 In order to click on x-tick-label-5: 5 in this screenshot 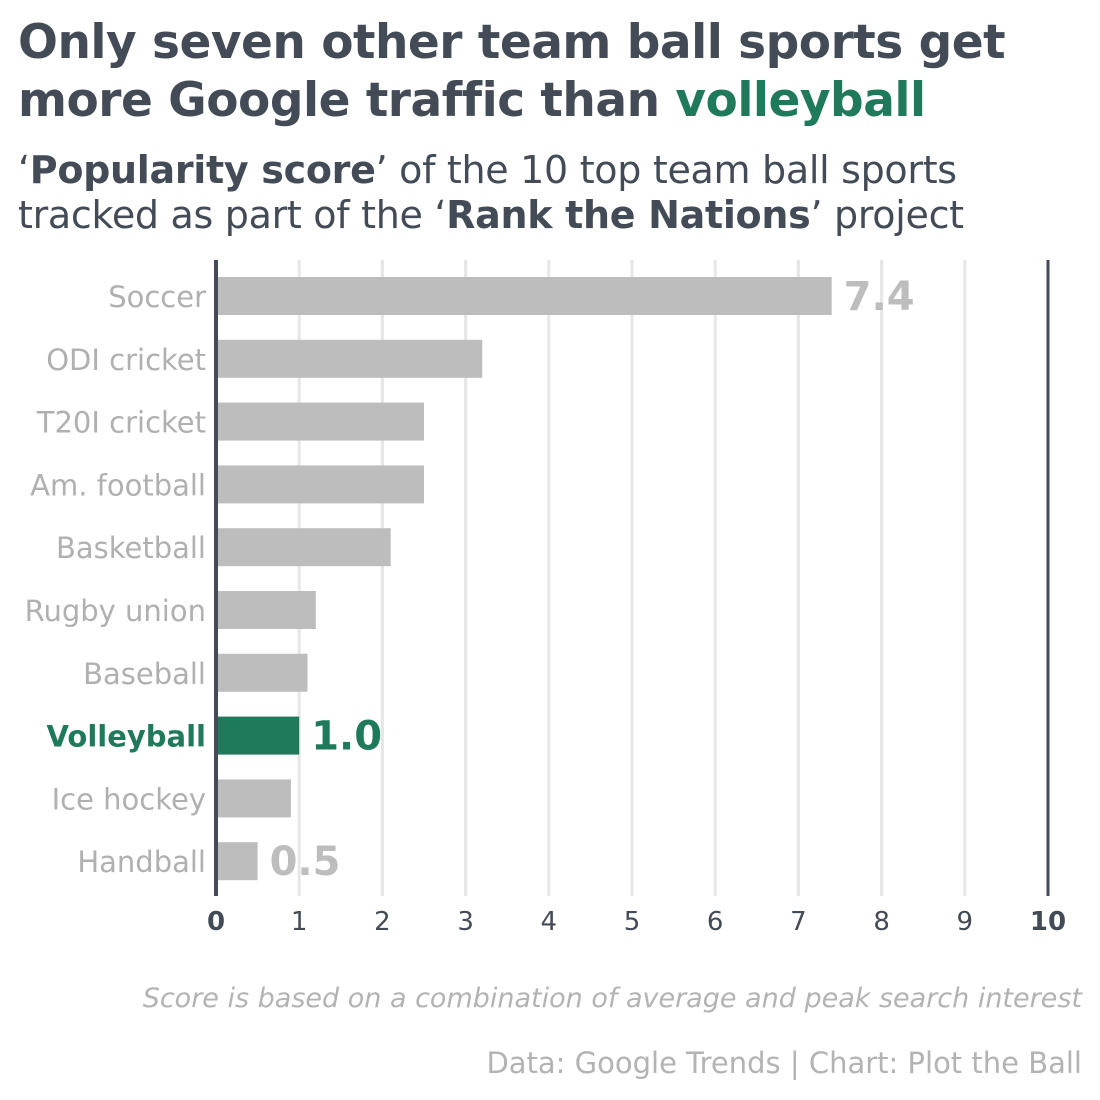, I will do `click(632, 922)`.